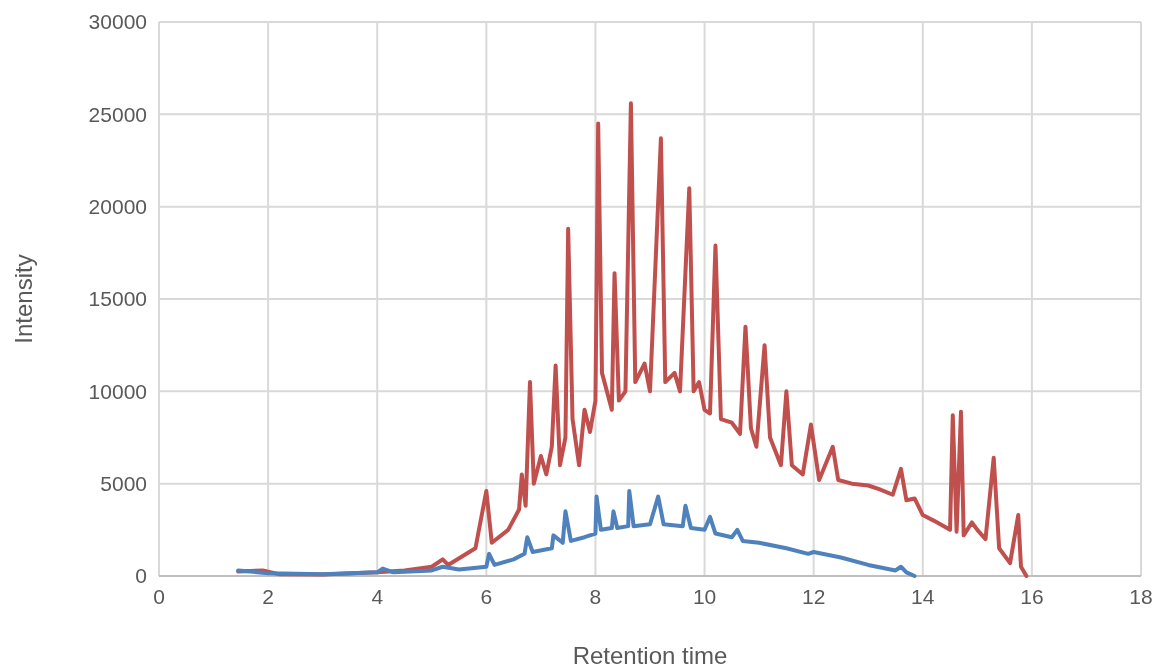 Image resolution: width=1156 pixels, height=672 pixels. Describe the element at coordinates (123, 484) in the screenshot. I see `y-tick-label: 5000` at that location.